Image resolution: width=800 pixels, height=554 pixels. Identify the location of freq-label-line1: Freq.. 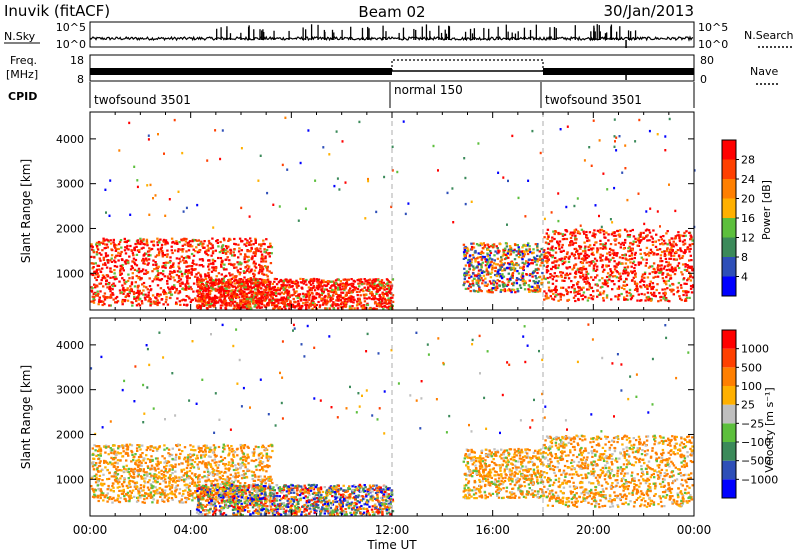
(23, 60).